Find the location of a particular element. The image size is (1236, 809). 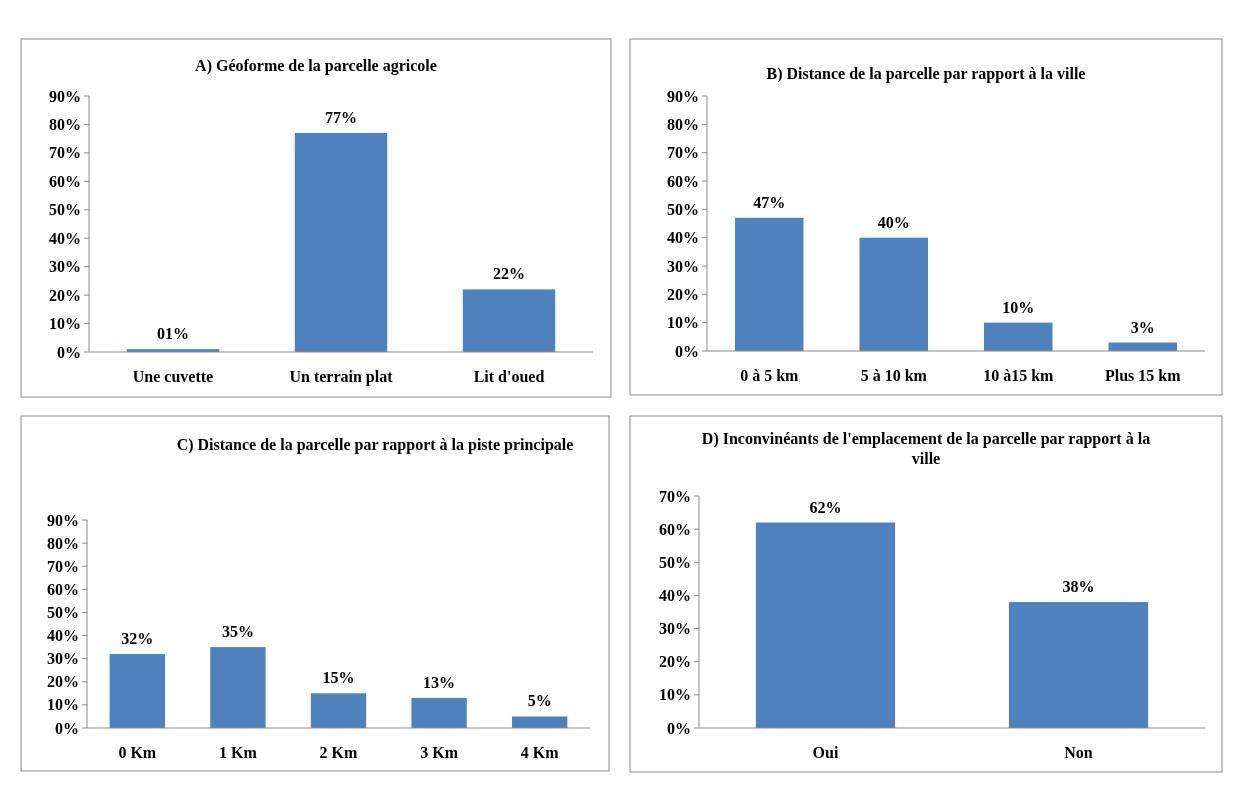

x-tick-label: Lit d'oued is located at coordinates (509, 376).